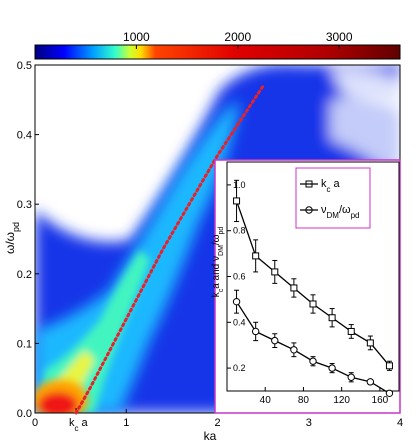  What do you see at coordinates (309, 423) in the screenshot?
I see `x-tick-label: 3` at bounding box center [309, 423].